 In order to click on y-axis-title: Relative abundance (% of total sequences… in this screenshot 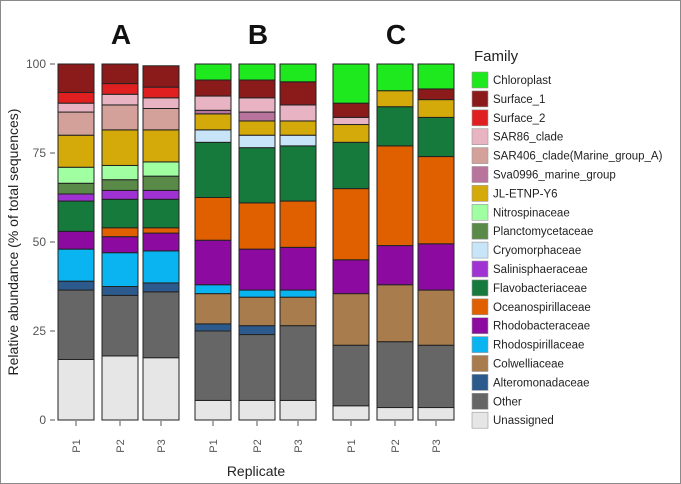, I will do `click(13, 242)`.